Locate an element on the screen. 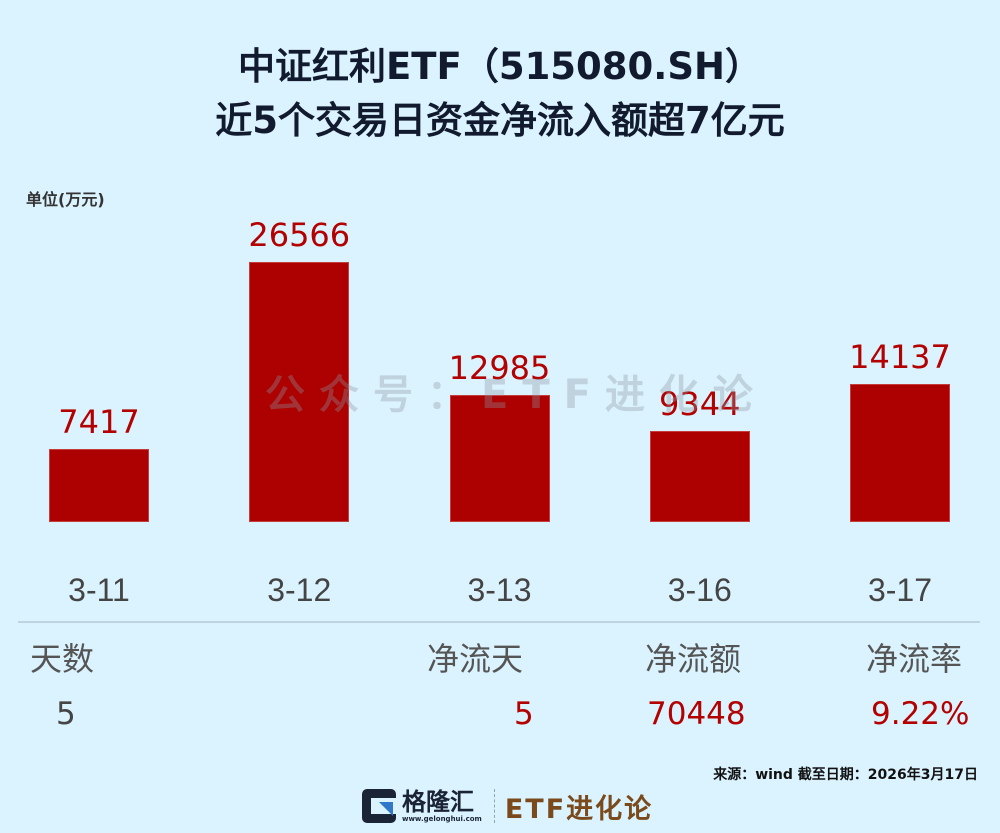 Image resolution: width=1000 pixels, height=833 pixels. x-axis-label: 3-12 is located at coordinates (299, 590).